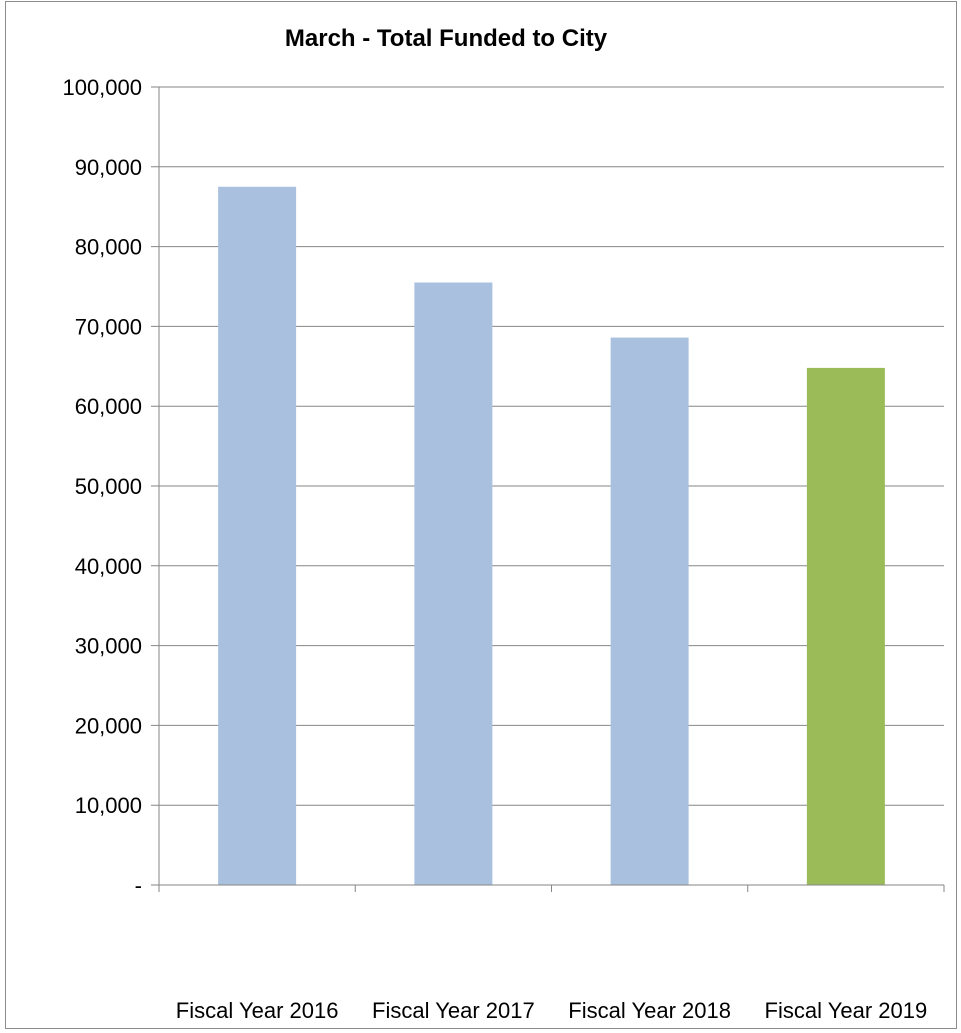 The height and width of the screenshot is (1033, 961). Describe the element at coordinates (453, 1010) in the screenshot. I see `x-tick-label: Fiscal Year 2017` at that location.